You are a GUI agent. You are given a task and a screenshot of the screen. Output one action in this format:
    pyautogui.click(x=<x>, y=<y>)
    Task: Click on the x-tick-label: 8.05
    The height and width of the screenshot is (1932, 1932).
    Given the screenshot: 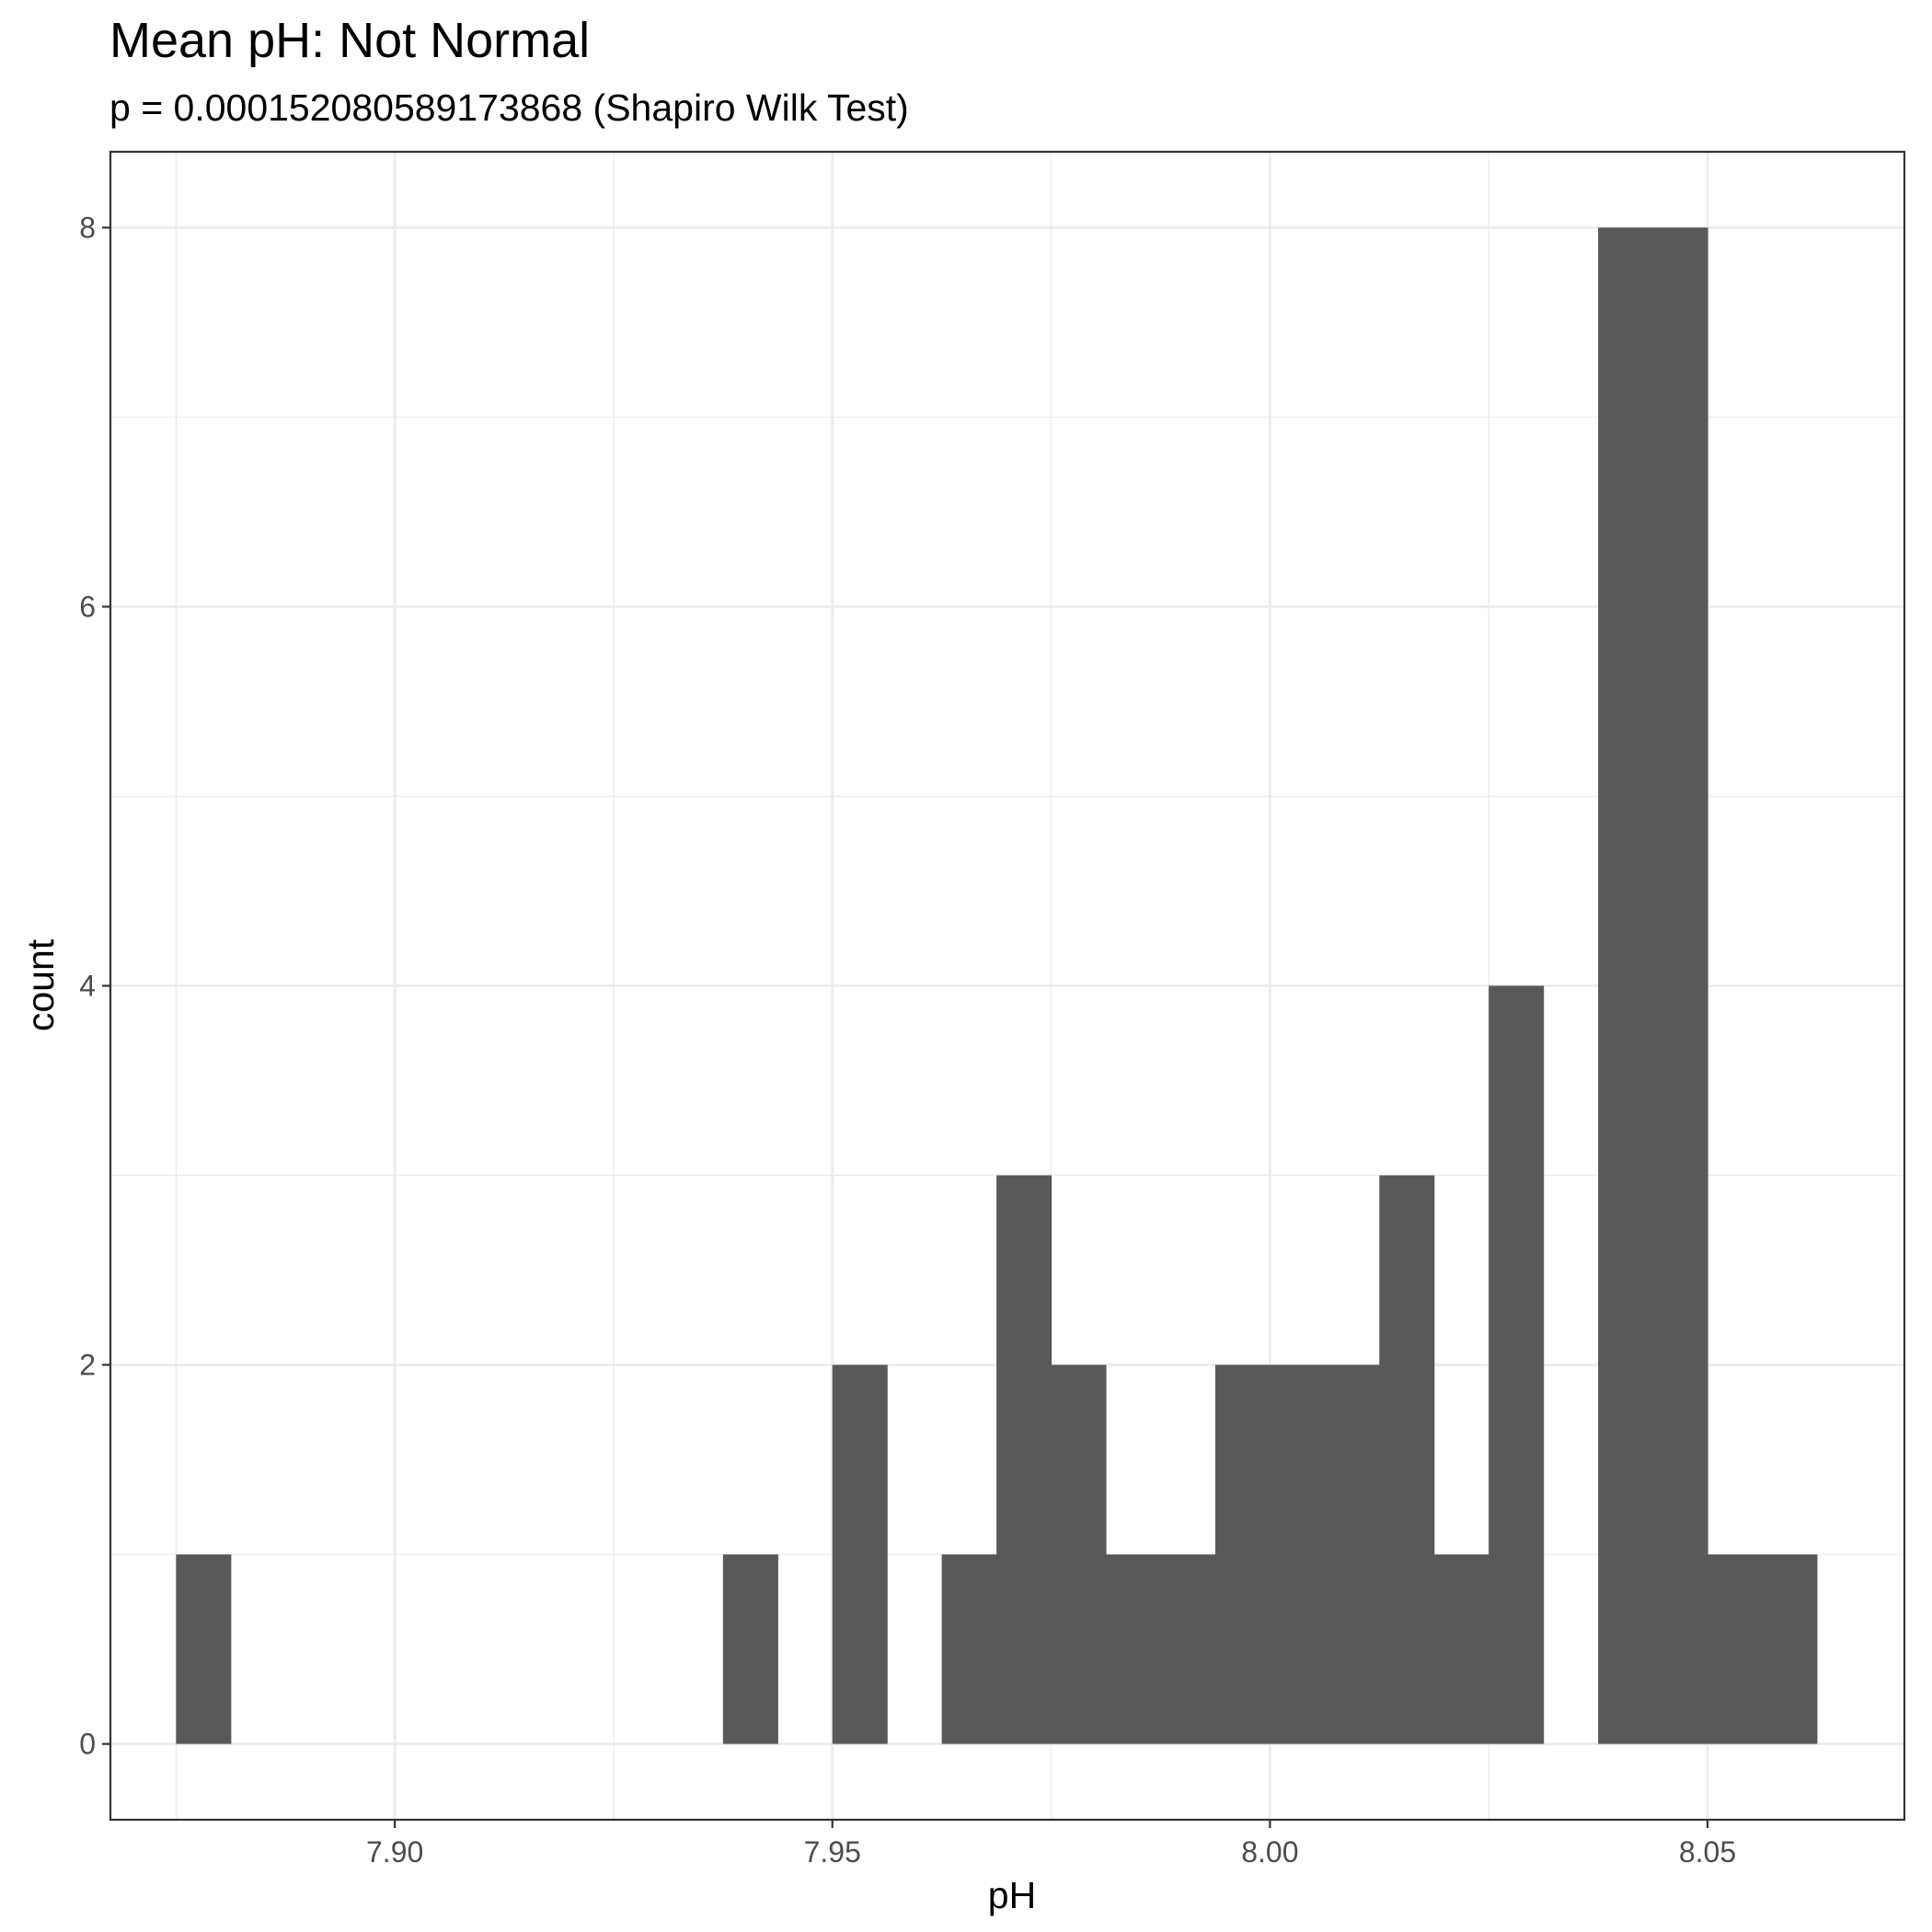 What is the action you would take?
    pyautogui.click(x=1707, y=1852)
    